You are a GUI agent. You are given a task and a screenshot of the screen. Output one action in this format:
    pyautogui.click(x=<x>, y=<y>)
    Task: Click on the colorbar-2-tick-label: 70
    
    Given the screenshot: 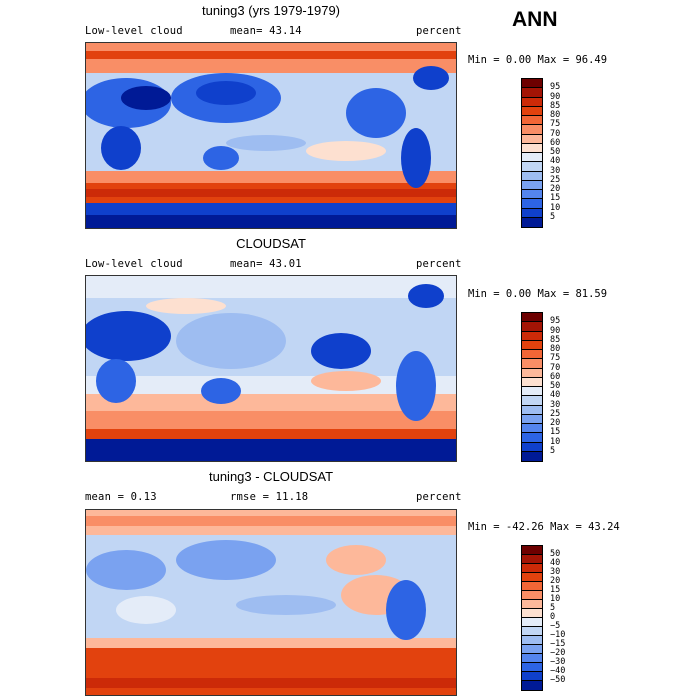 What is the action you would take?
    pyautogui.click(x=555, y=367)
    